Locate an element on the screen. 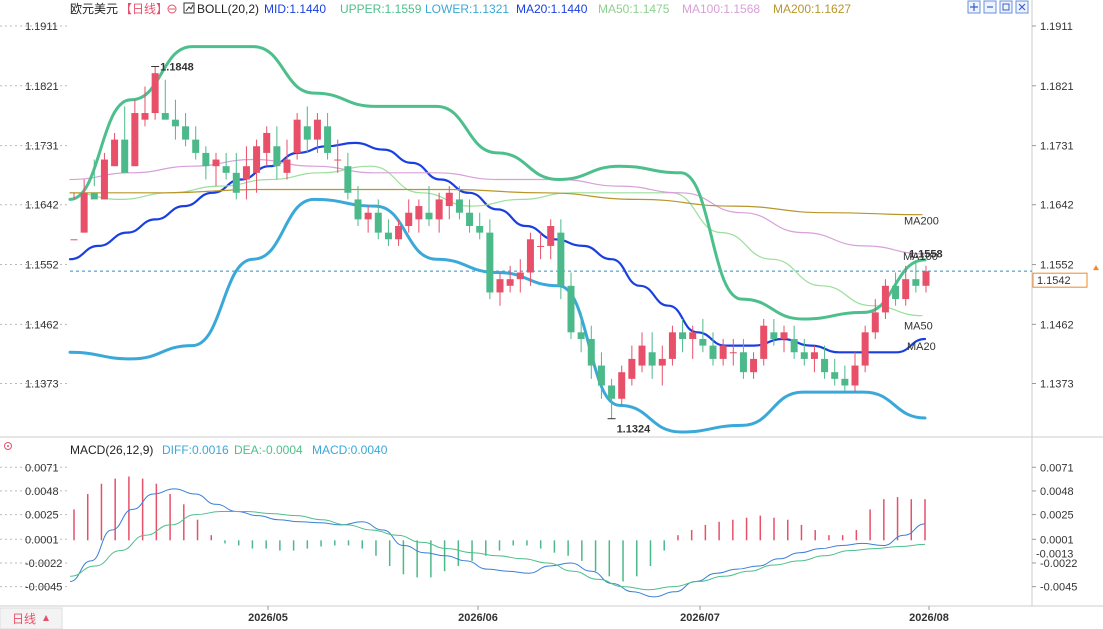  last-high-annotation: 1.1558 is located at coordinates (926, 255).